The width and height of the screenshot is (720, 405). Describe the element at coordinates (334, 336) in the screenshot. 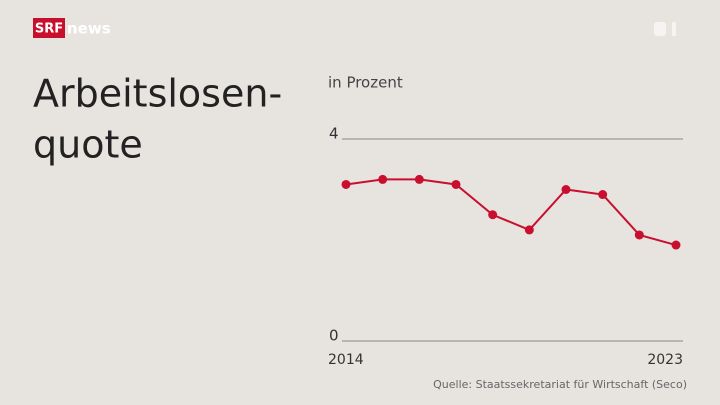

I see `y-tick-label: 0` at that location.